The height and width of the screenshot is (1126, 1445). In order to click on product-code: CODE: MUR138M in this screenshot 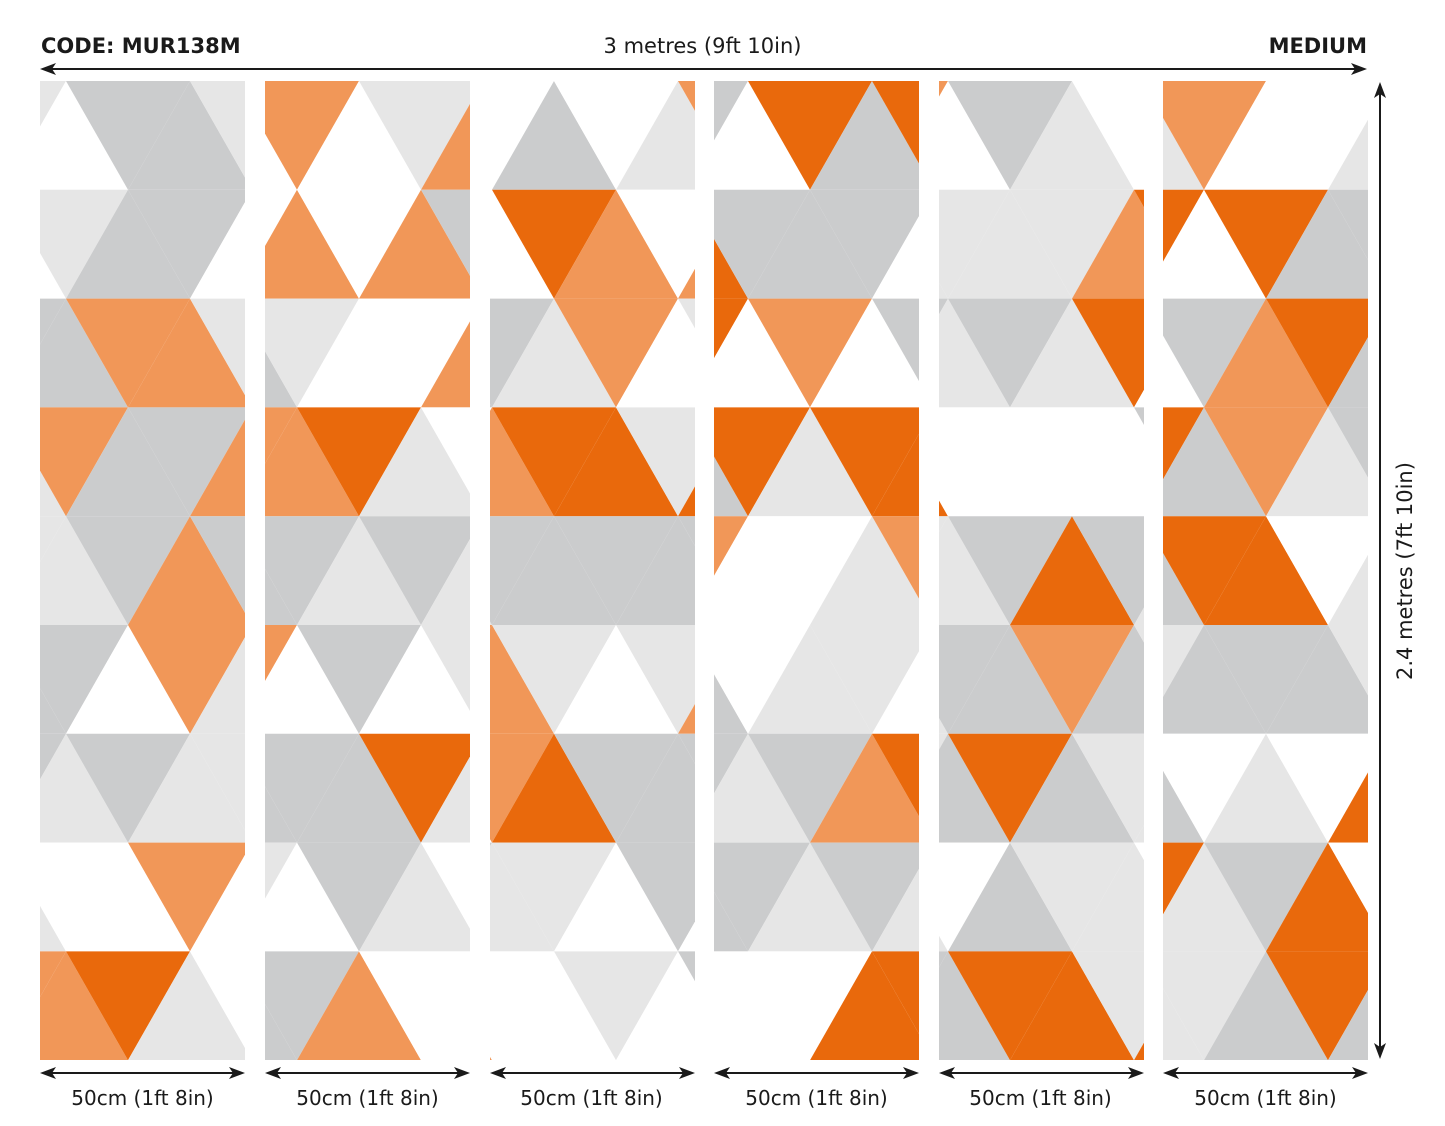, I will do `click(141, 46)`.